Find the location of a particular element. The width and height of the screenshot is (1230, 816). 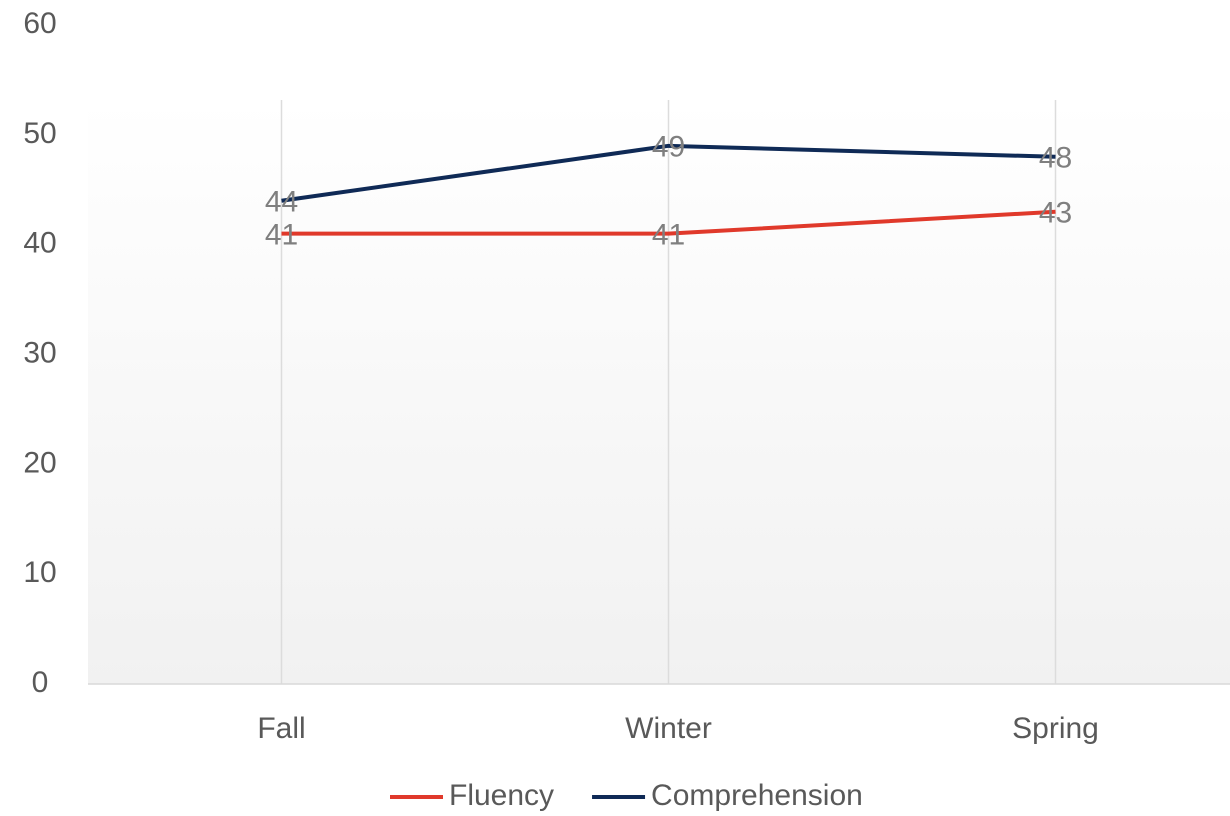

data-label: 48 is located at coordinates (1055, 158).